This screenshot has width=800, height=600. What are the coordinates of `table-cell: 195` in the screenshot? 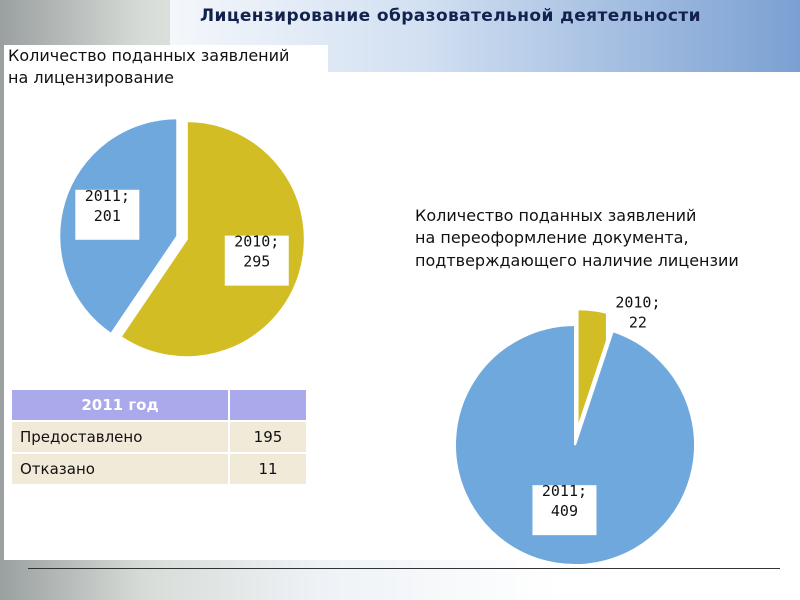 It's located at (268, 437).